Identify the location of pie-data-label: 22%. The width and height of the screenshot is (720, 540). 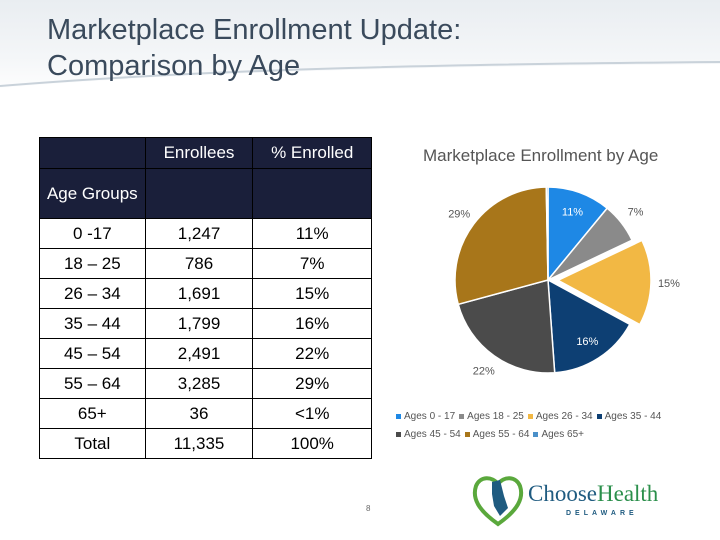
(484, 372).